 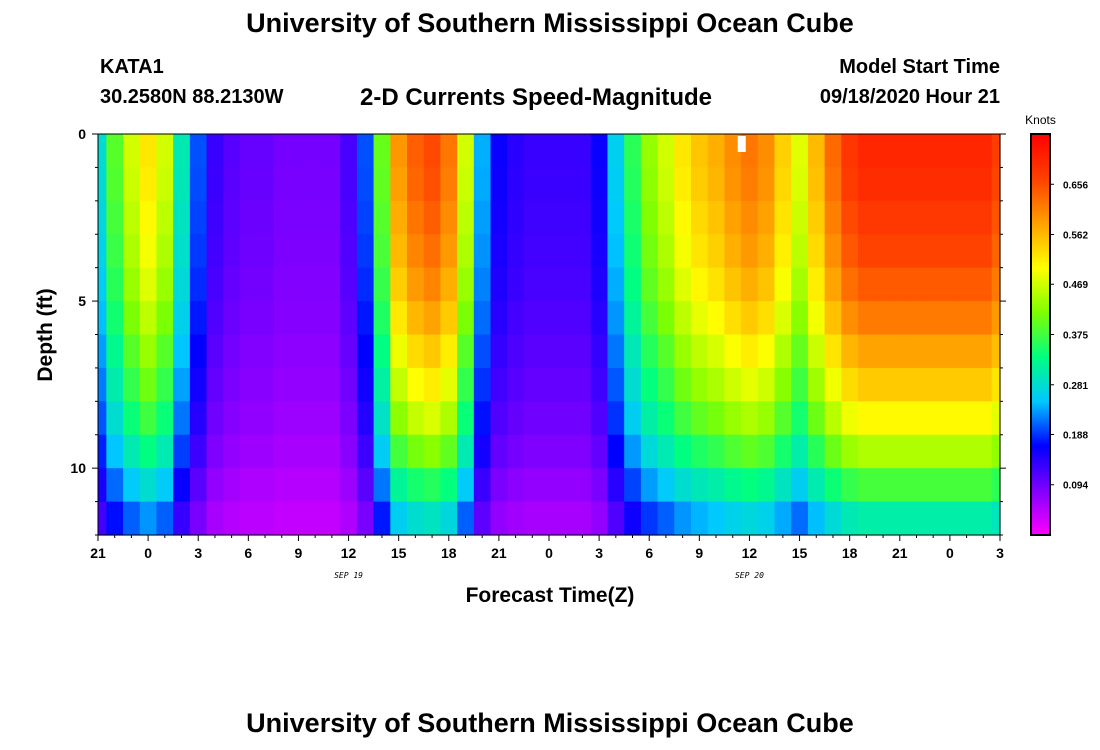 I want to click on date-label: SEP 19, so click(x=348, y=575).